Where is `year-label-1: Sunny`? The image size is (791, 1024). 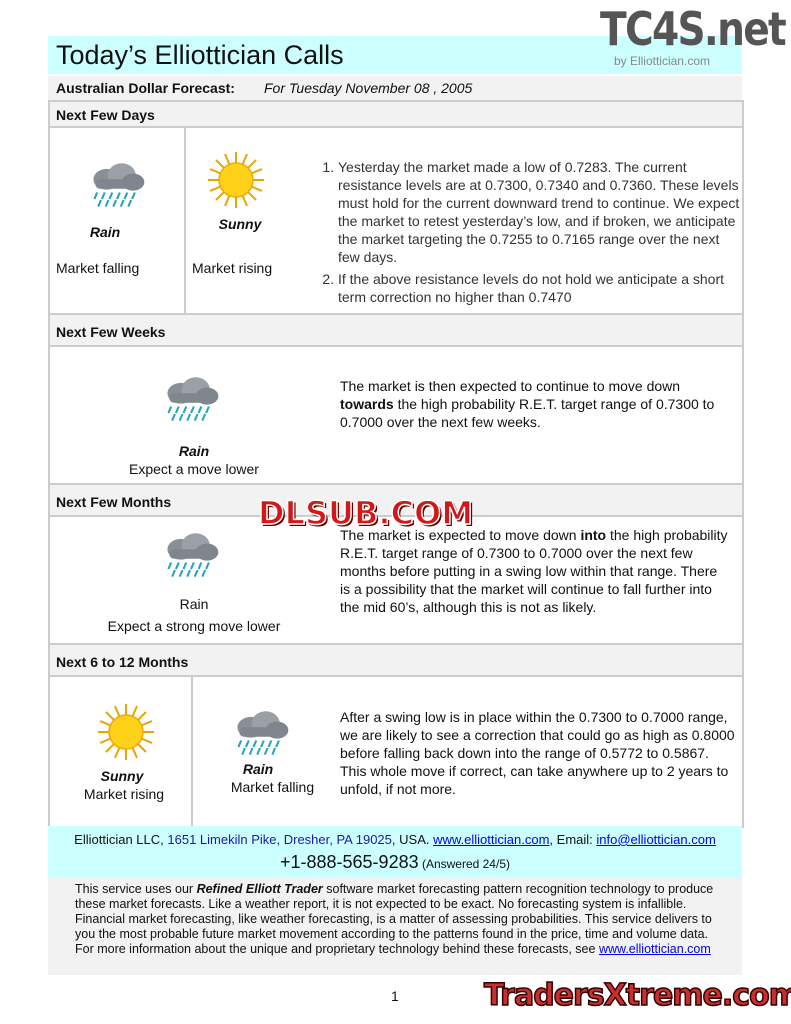
year-label-1: Sunny is located at coordinates (122, 776).